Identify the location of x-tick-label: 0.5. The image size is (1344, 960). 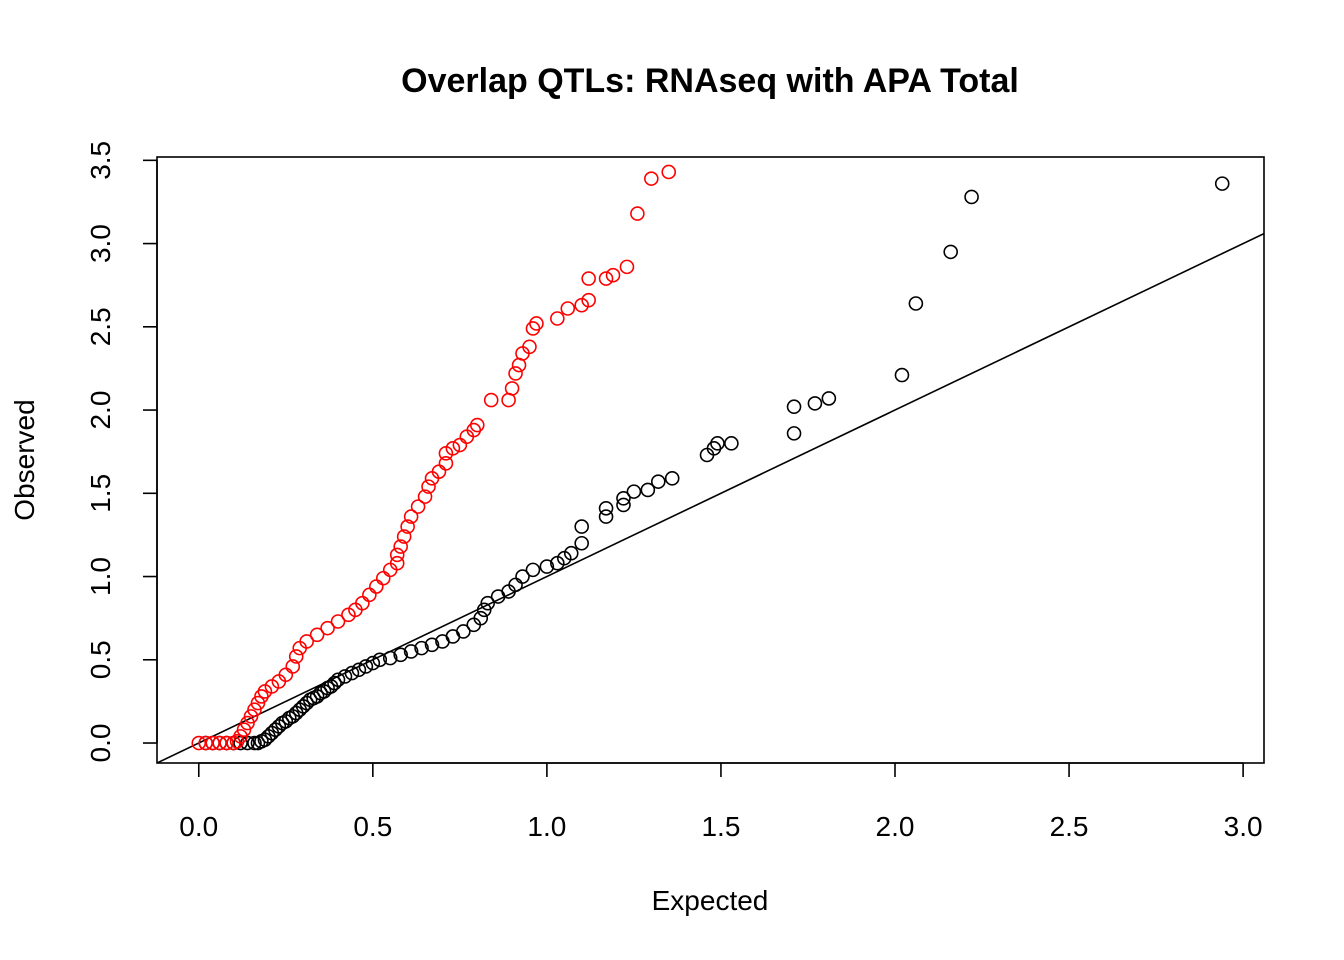
(372, 826).